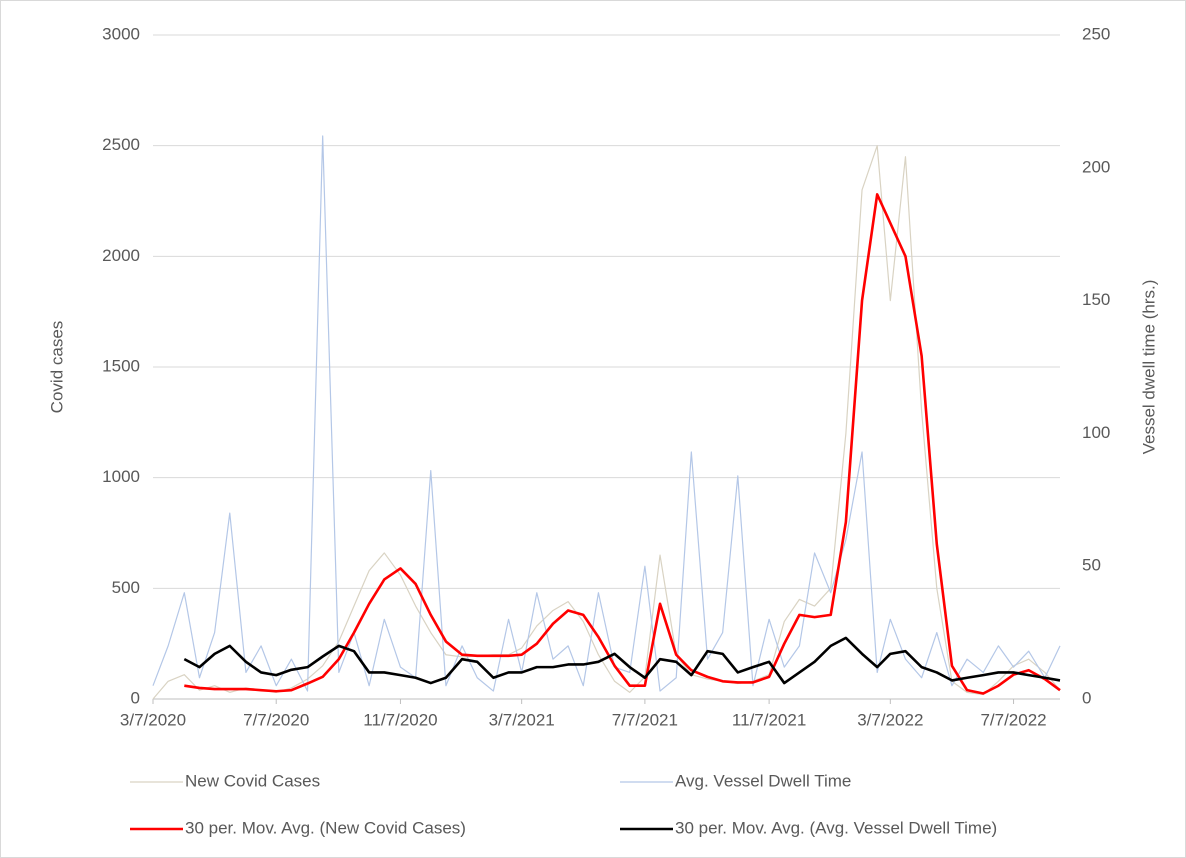  Describe the element at coordinates (1086, 697) in the screenshot. I see `y2-tick-label: 0` at that location.